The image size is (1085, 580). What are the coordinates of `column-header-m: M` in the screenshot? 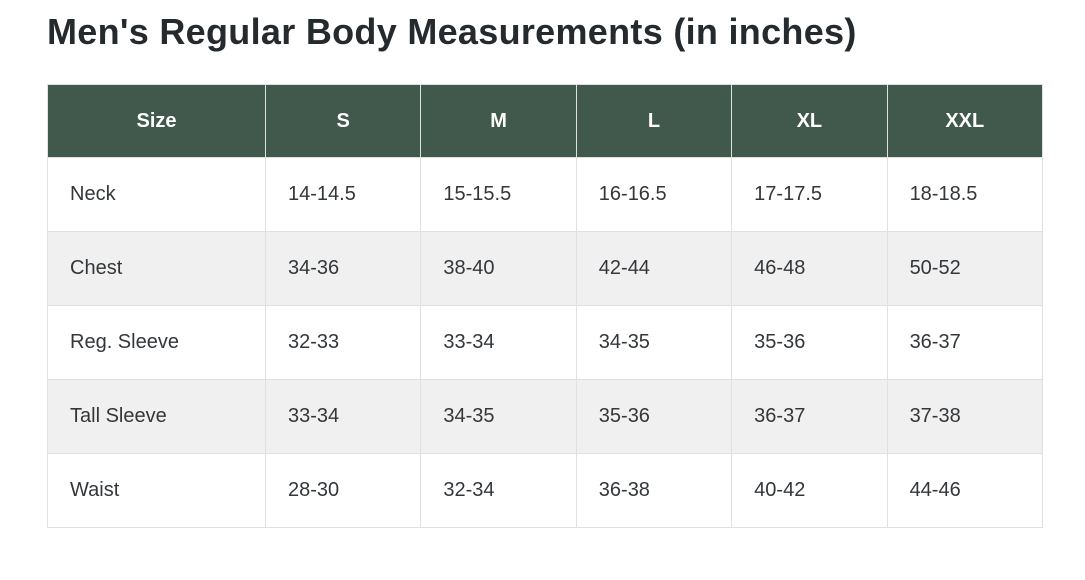 It's located at (498, 121).